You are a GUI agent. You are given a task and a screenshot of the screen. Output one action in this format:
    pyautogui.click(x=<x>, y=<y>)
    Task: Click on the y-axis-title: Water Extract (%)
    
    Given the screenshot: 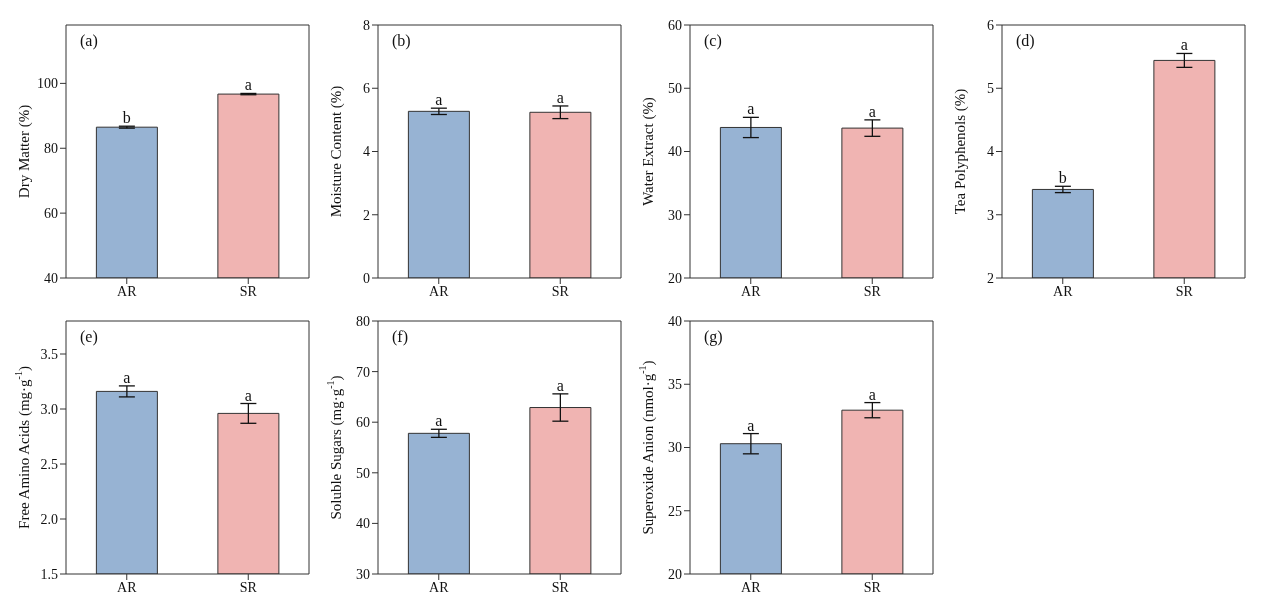 What is the action you would take?
    pyautogui.click(x=648, y=151)
    